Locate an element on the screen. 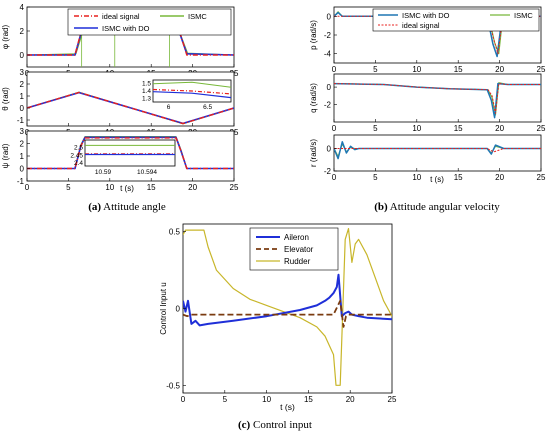 The image size is (550, 435). chart-b-panel-2-frame is located at coordinates (437, 153).